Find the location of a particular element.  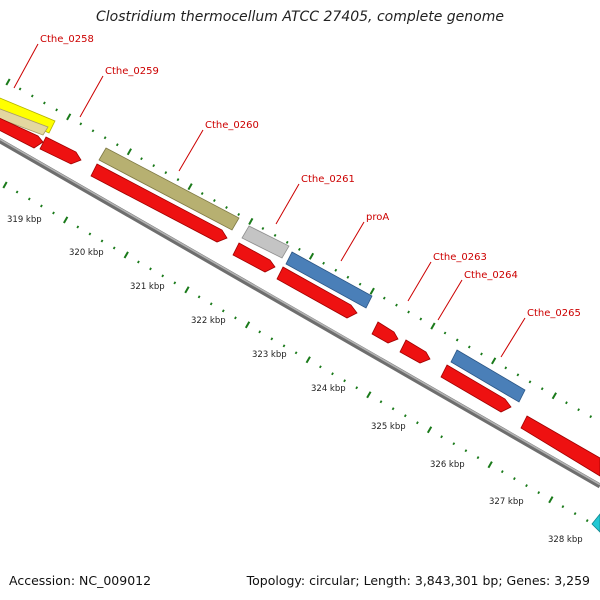

accession-label: Accession: NC_009012 is located at coordinates (80, 580).